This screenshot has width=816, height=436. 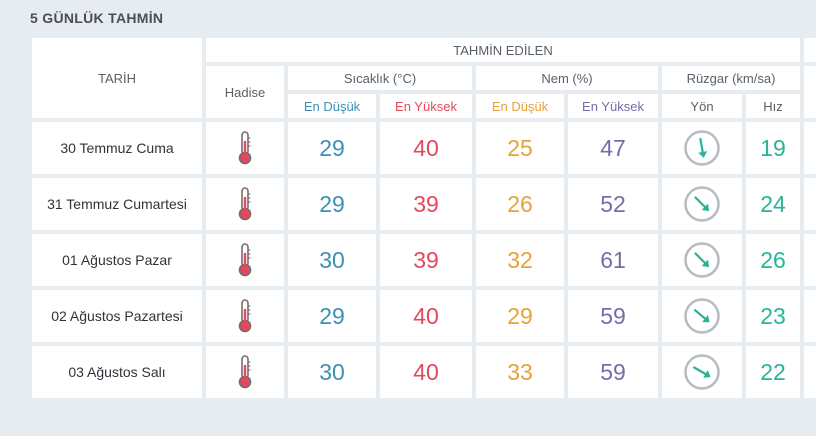 What do you see at coordinates (773, 372) in the screenshot?
I see `row-wind-speed: 22` at bounding box center [773, 372].